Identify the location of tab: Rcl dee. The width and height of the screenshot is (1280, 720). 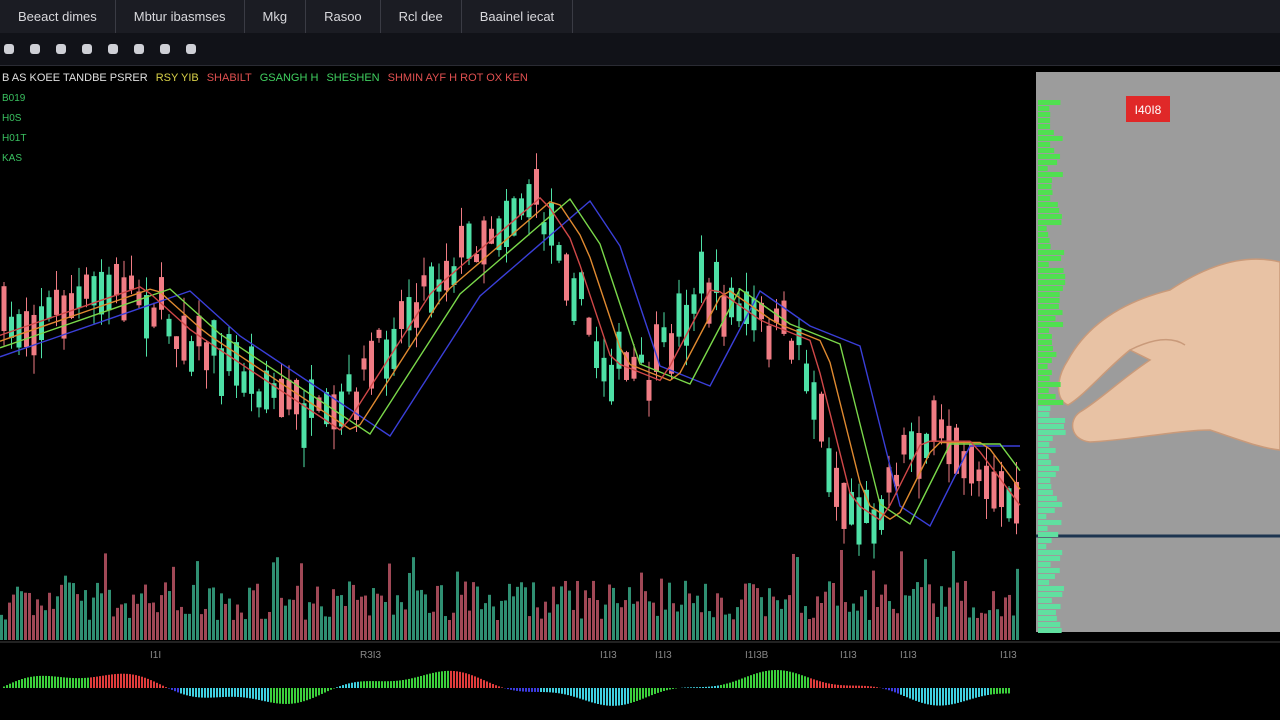
(421, 16).